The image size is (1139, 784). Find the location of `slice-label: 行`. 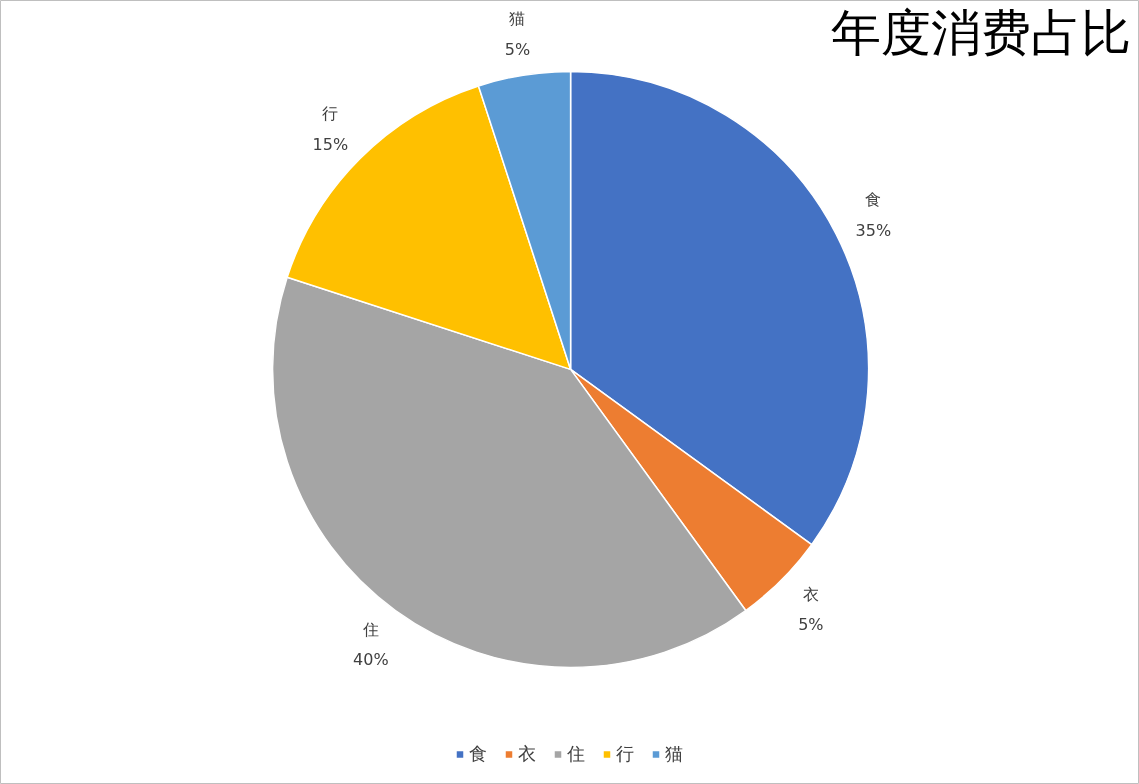

slice-label: 行 is located at coordinates (330, 114).